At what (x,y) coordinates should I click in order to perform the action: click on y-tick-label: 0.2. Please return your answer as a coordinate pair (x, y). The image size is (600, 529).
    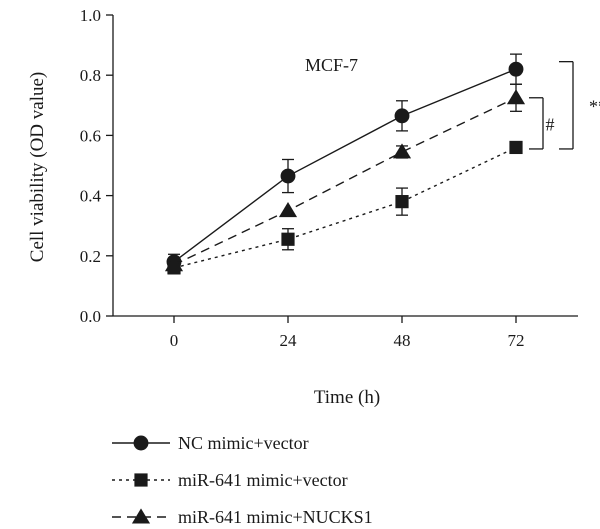
    Looking at the image, I should click on (90, 256).